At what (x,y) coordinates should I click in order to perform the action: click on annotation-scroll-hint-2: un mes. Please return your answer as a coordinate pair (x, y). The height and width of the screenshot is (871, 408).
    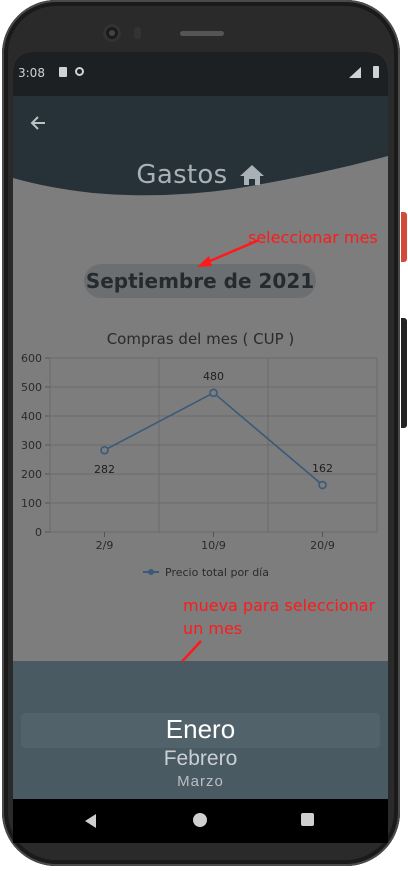
    Looking at the image, I should click on (213, 628).